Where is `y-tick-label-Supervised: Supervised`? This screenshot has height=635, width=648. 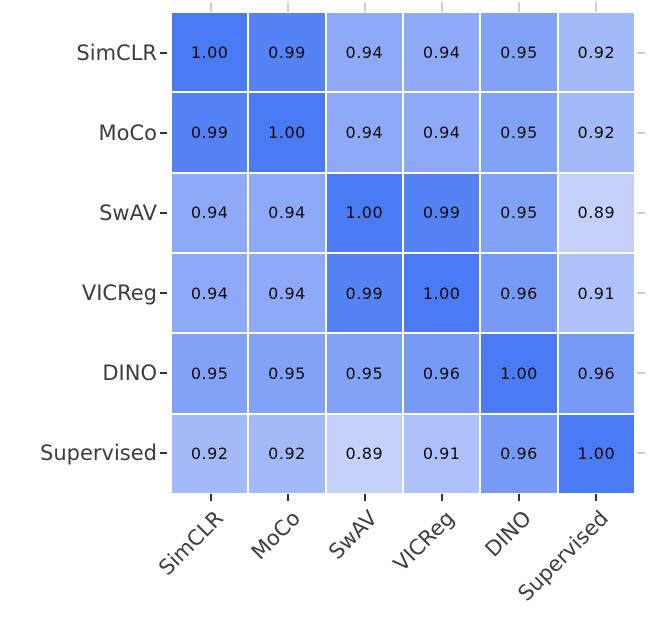
y-tick-label-Supervised: Supervised is located at coordinates (98, 453).